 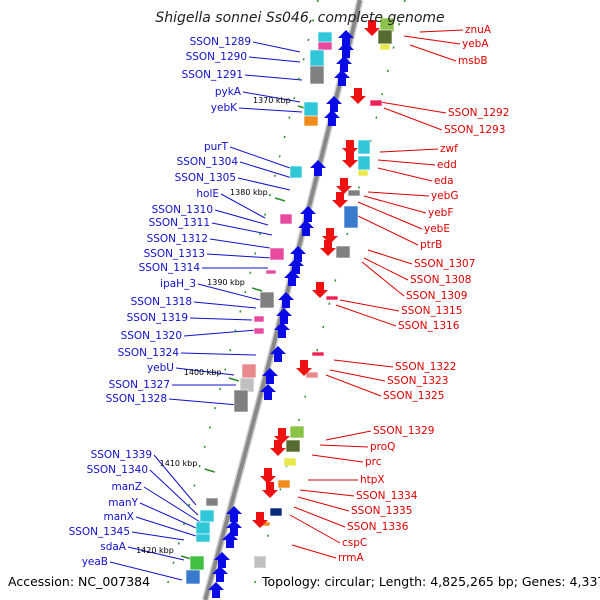 I want to click on gene-label-right: SSON_1316, so click(x=429, y=326).